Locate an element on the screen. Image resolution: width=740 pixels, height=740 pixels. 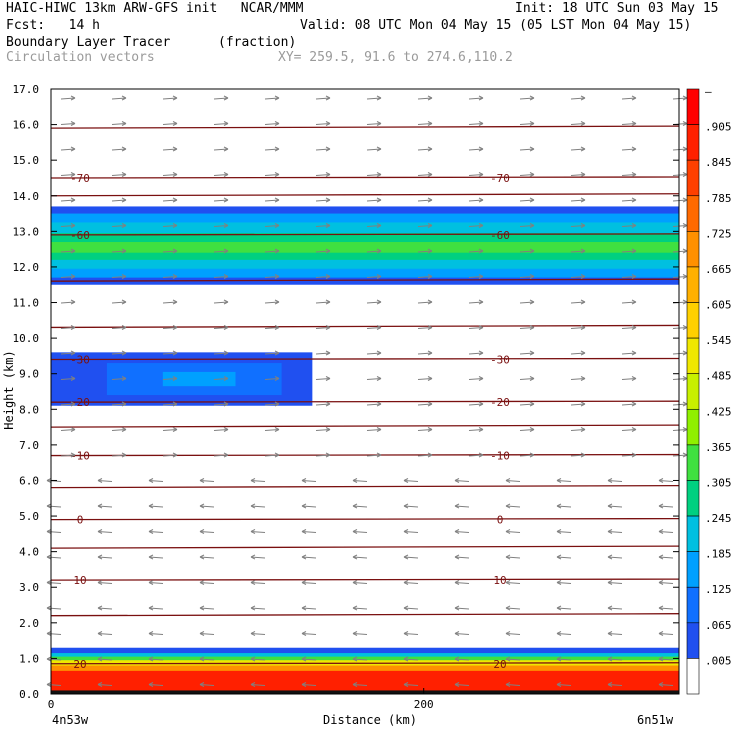
colorbar-label: .245 is located at coordinates (718, 518).